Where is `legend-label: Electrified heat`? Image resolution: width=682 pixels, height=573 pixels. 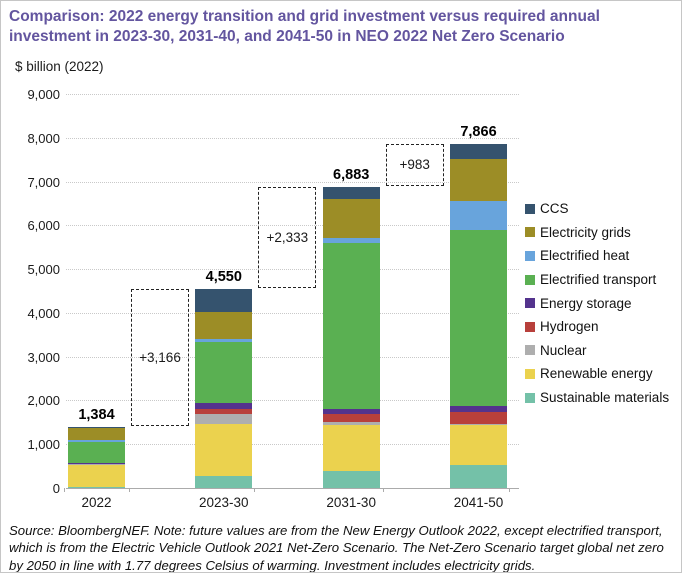 legend-label: Electrified heat is located at coordinates (585, 256).